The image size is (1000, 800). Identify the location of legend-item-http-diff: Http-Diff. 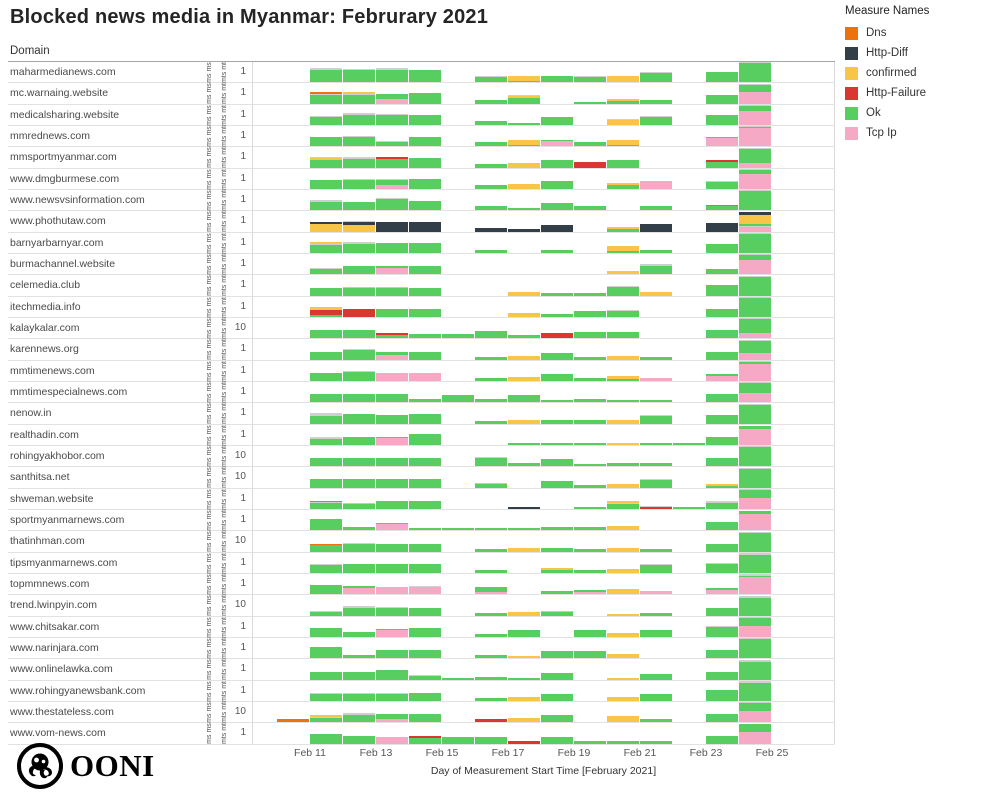
(920, 53).